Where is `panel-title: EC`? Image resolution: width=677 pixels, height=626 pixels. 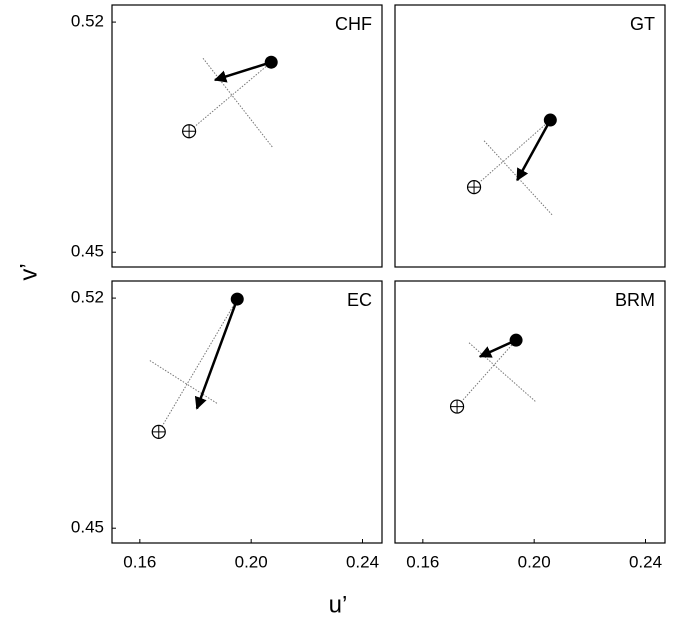
panel-title: EC is located at coordinates (359, 300).